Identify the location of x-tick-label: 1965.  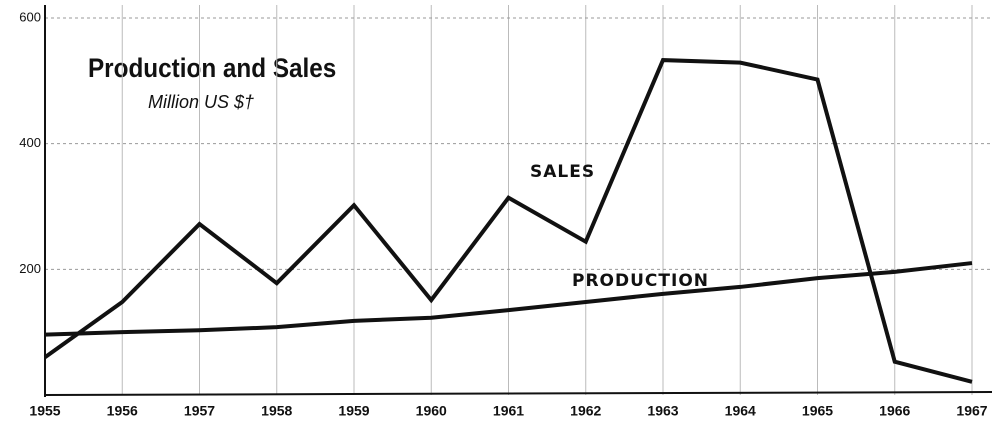
(817, 411).